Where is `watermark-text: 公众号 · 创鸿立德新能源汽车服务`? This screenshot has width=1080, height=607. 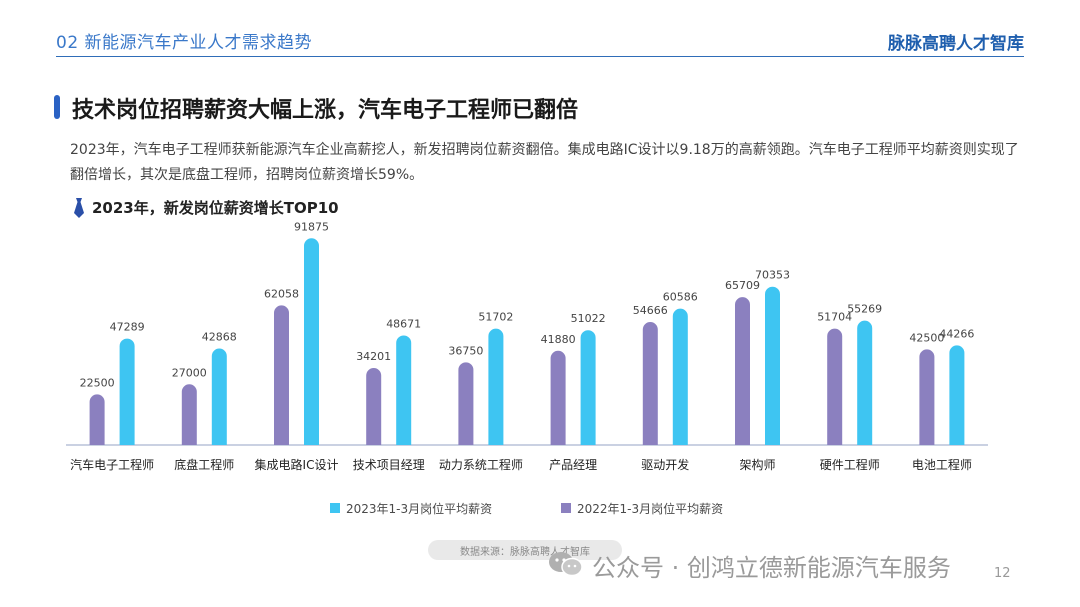 watermark-text: 公众号 · 创鸿立德新能源汽车服务 is located at coordinates (771, 568).